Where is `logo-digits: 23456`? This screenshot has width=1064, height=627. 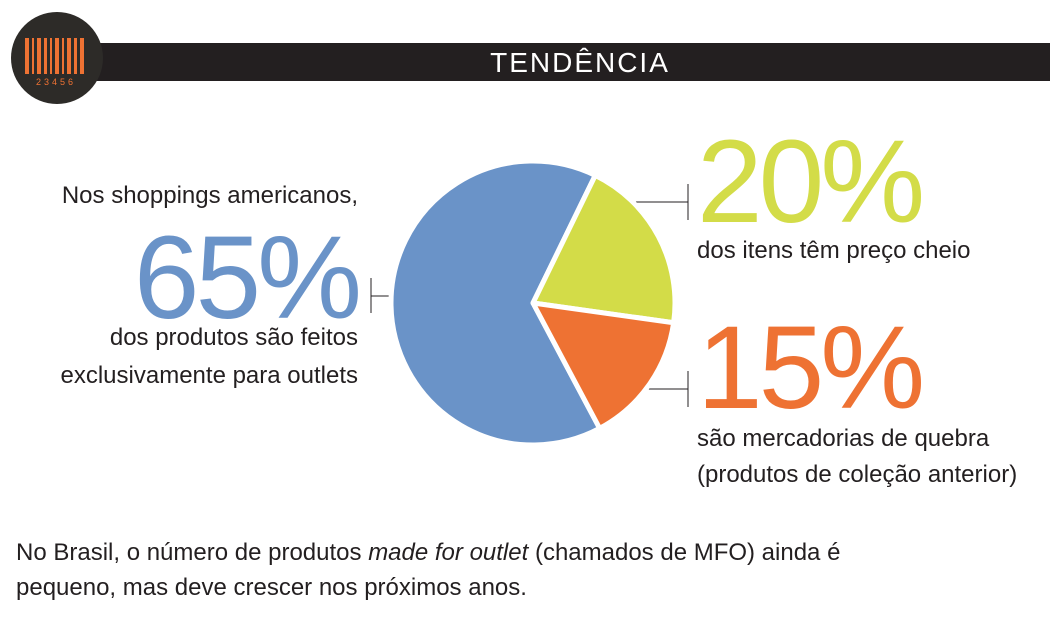
logo-digits: 23456 is located at coordinates (56, 82).